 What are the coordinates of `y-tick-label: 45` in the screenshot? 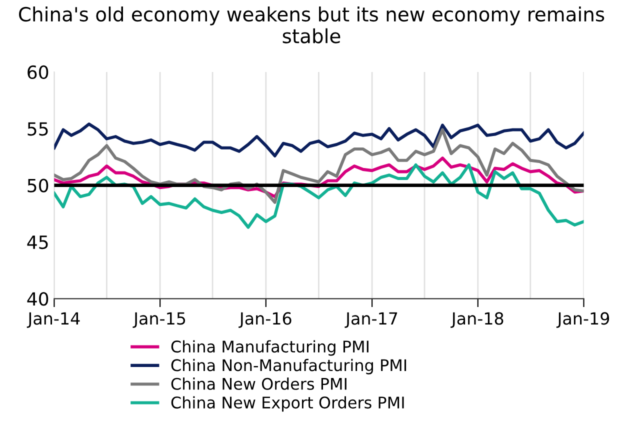 It's located at (37, 243).